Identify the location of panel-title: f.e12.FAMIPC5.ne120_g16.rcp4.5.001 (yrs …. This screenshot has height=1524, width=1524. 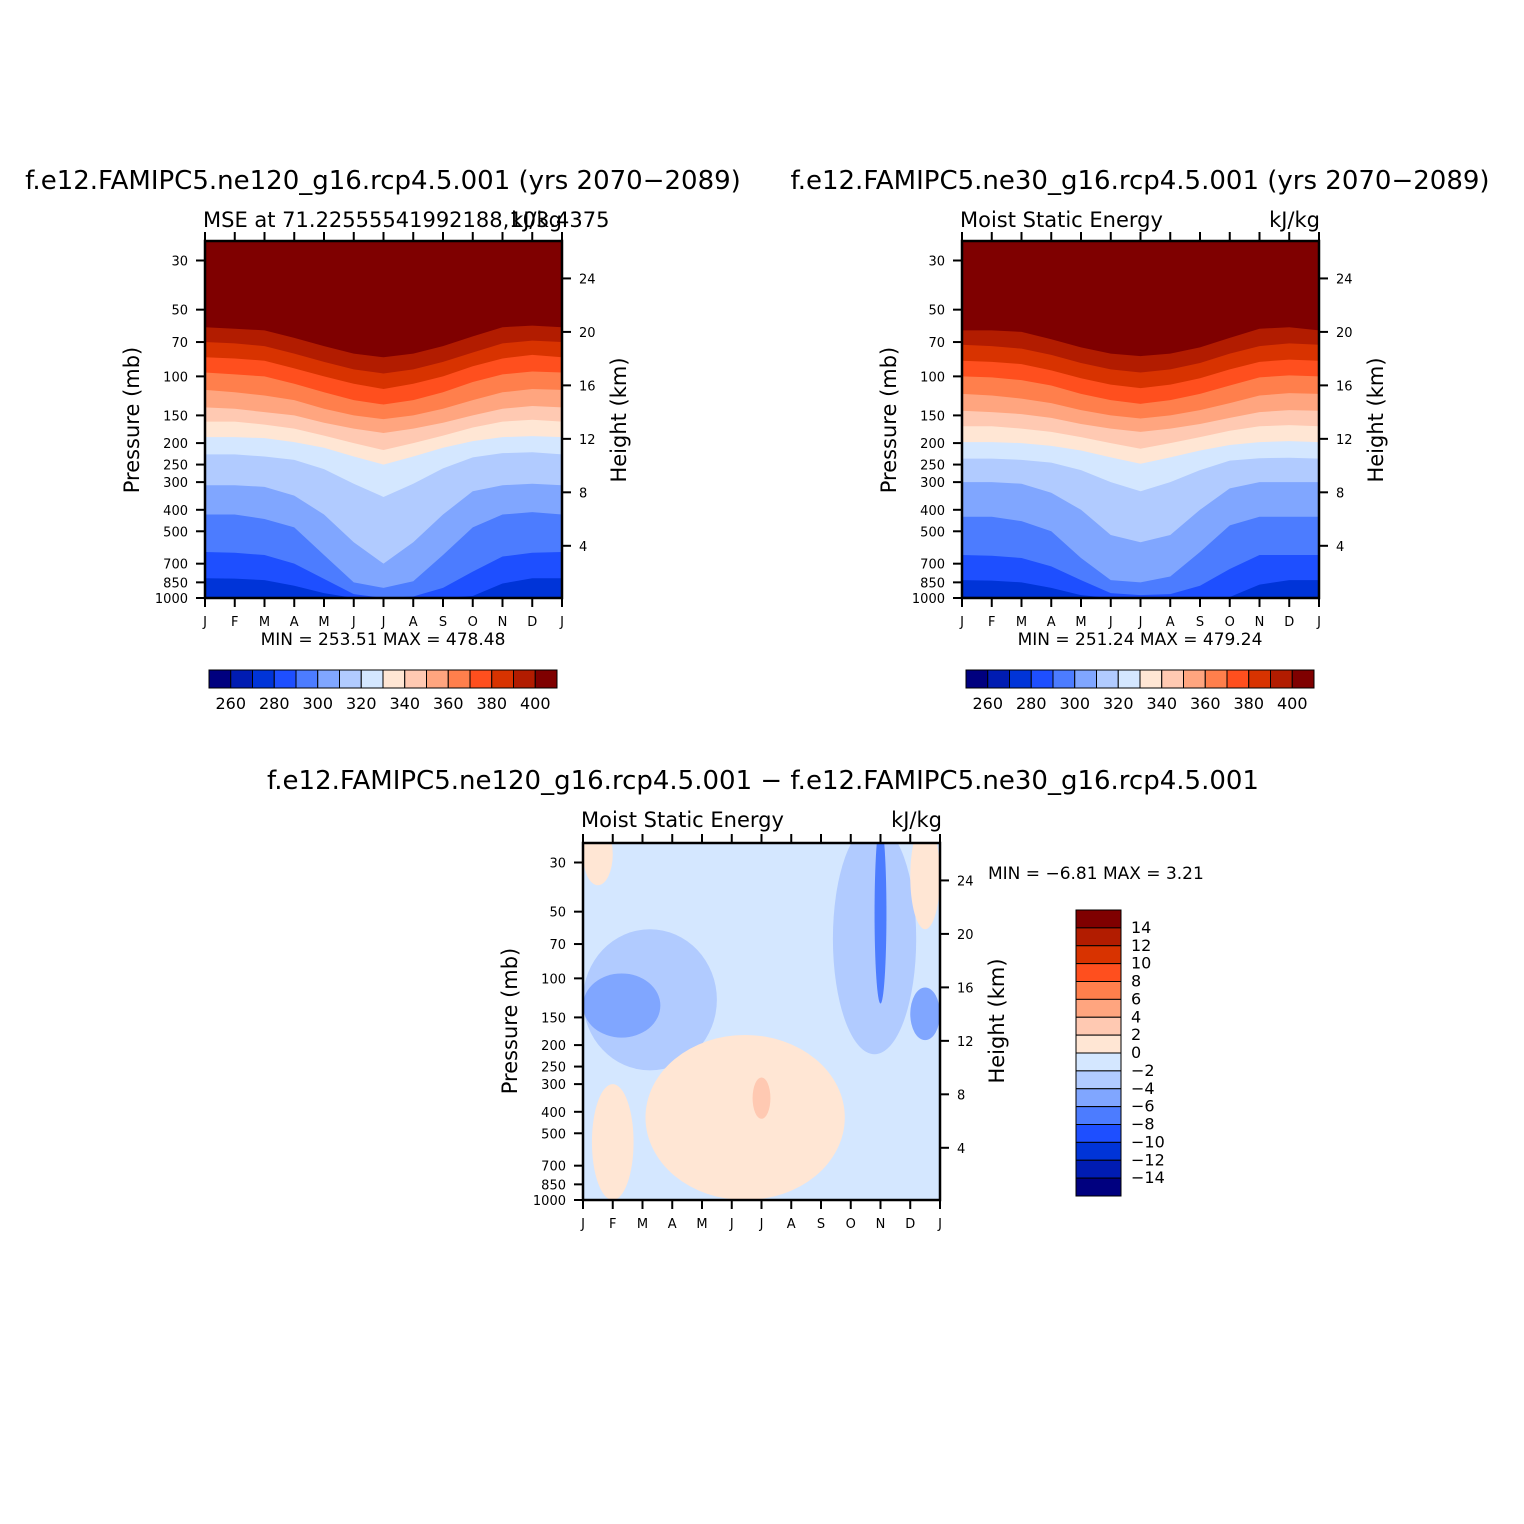
(383, 181).